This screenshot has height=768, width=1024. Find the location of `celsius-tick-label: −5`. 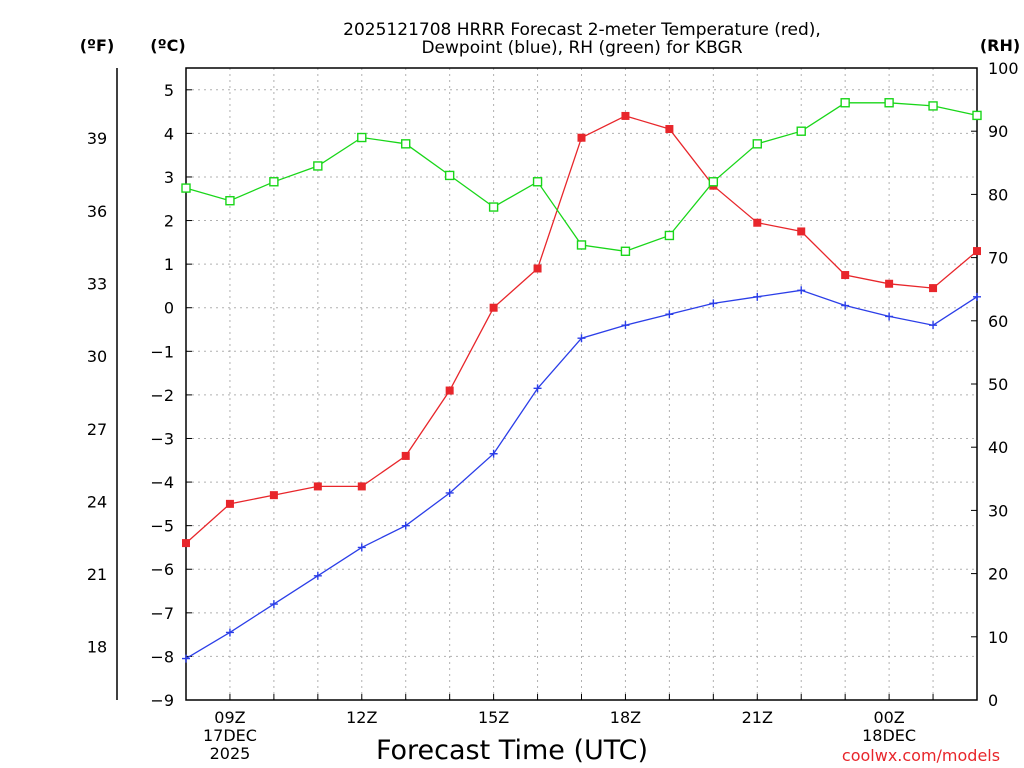

celsius-tick-label: −5 is located at coordinates (162, 526).